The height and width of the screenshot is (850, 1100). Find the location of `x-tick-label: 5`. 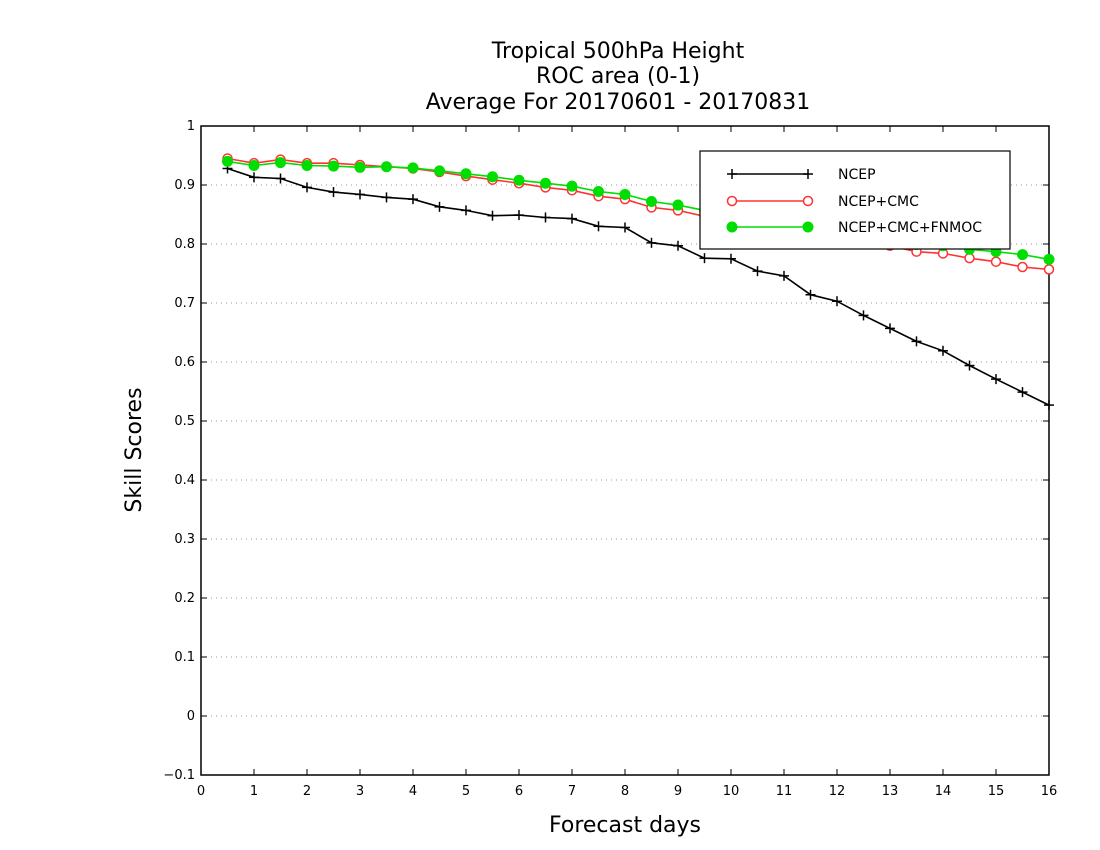

x-tick-label: 5 is located at coordinates (466, 791).